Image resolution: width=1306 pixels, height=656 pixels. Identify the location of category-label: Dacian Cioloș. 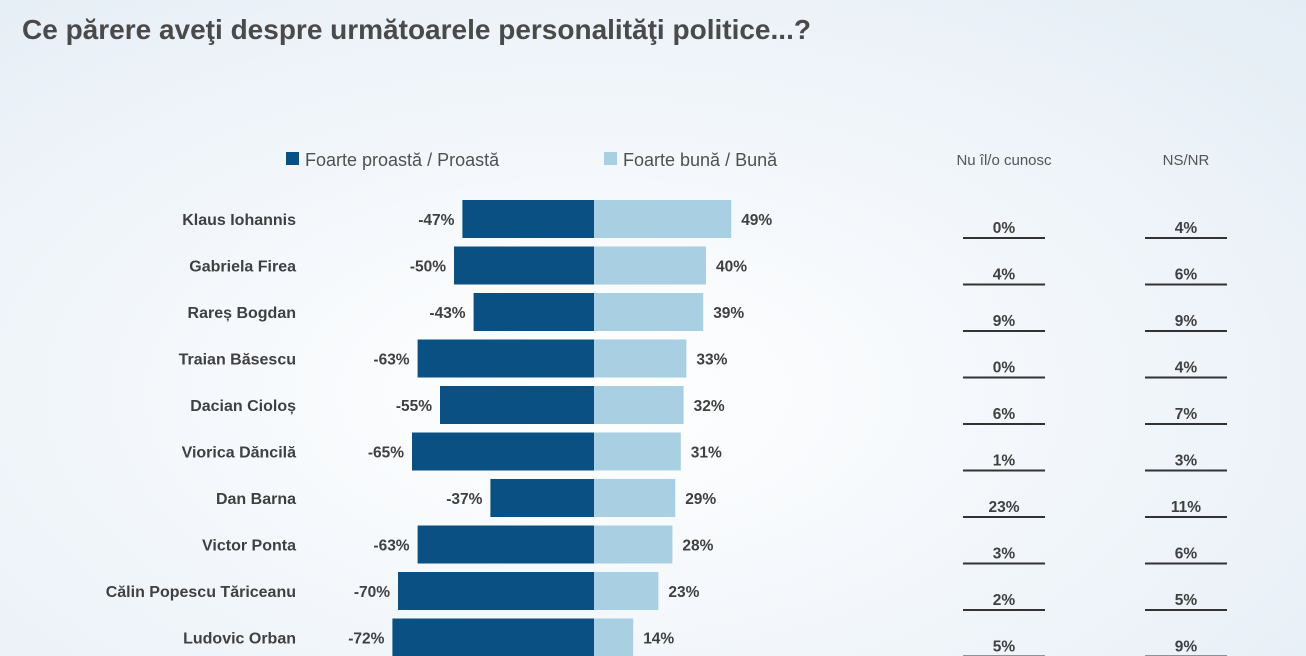
(243, 406).